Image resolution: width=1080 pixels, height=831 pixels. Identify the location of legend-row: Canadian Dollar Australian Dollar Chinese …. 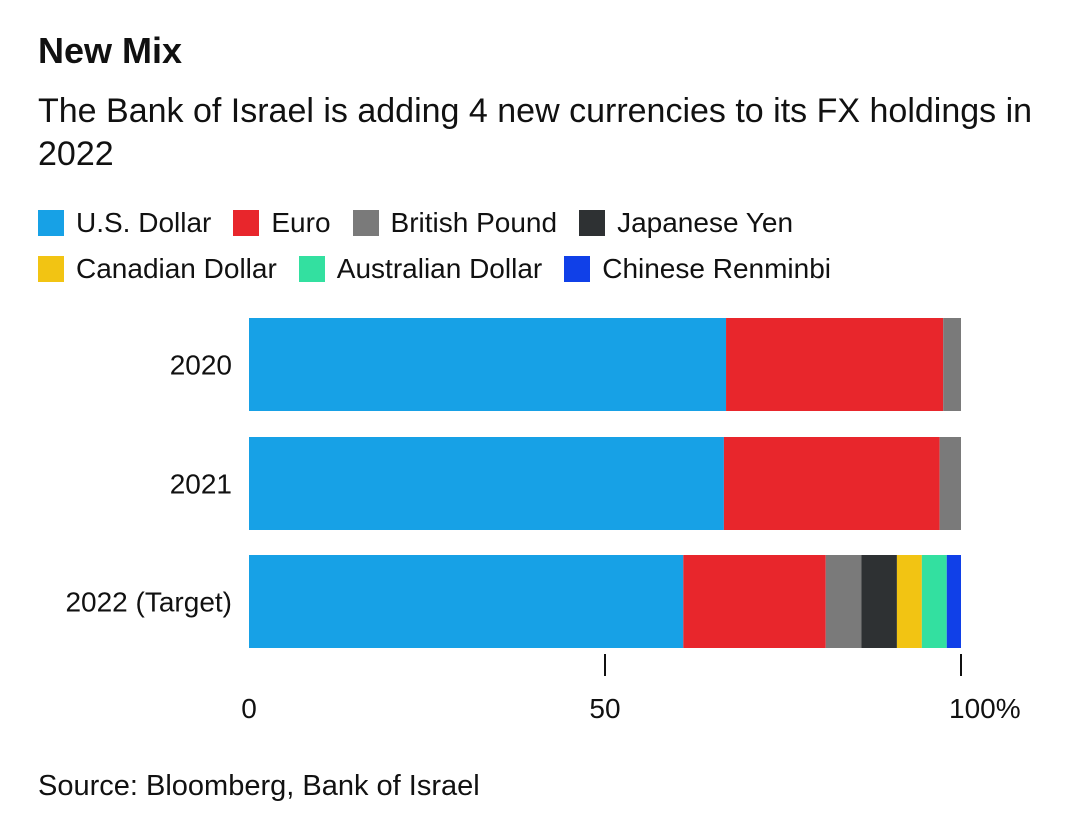
(548, 269).